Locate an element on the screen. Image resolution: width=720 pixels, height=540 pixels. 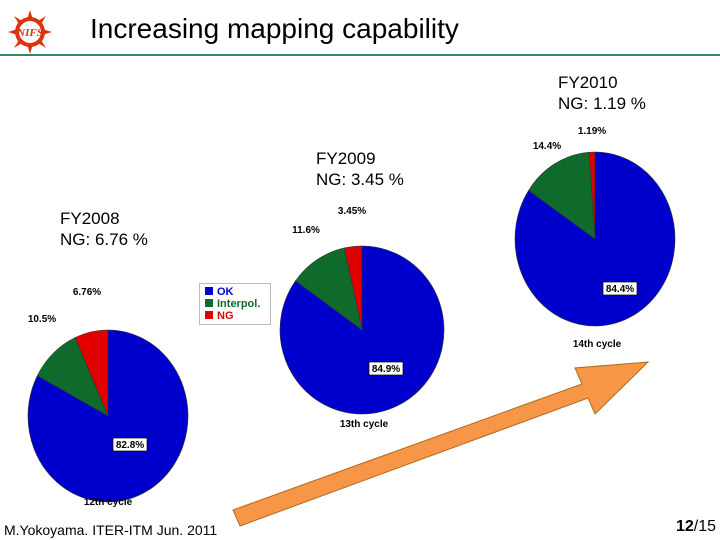
fy2008-ng: NG: 6.76 % is located at coordinates (104, 239).